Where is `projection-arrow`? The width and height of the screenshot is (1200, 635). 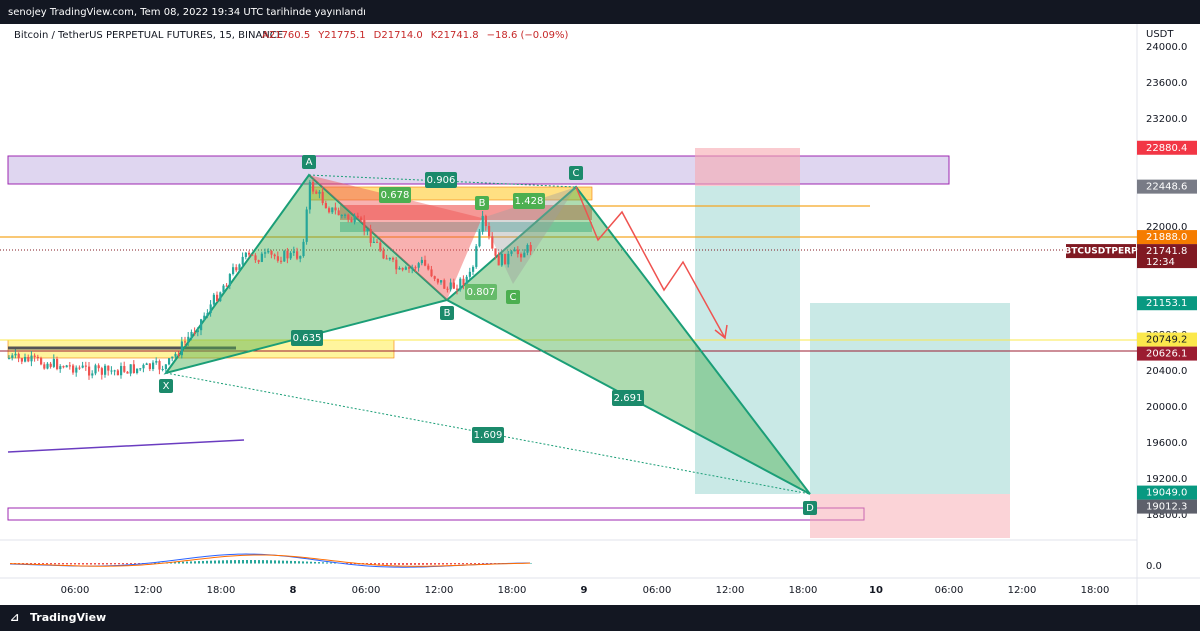 projection-arrow is located at coordinates (650, 262).